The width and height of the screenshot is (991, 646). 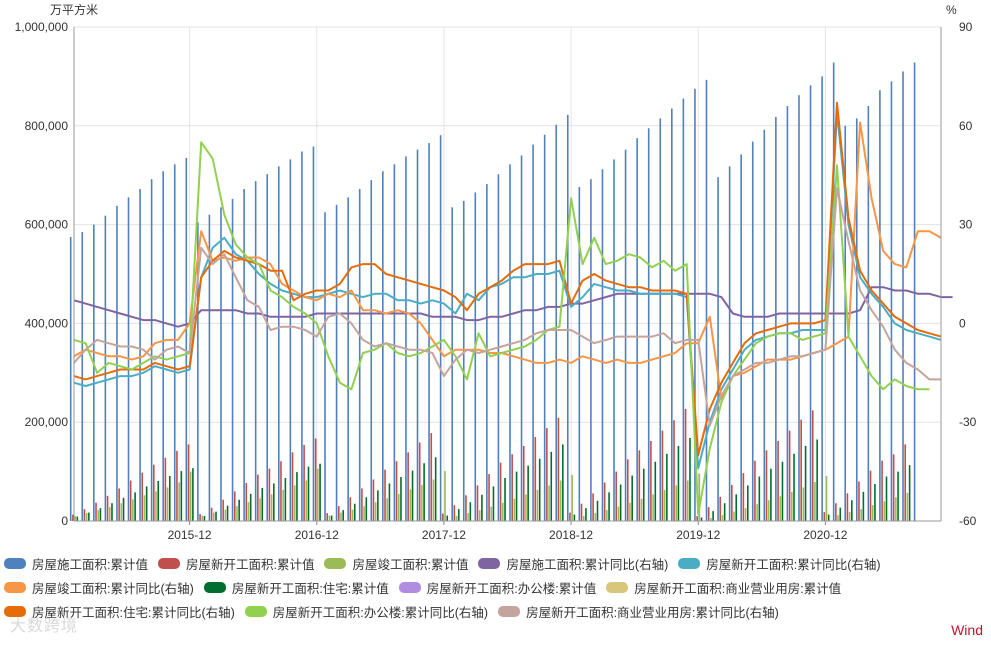 What do you see at coordinates (573, 563) in the screenshot?
I see `legend-item: 房屋施工面积:累计同比(右轴)` at bounding box center [573, 563].